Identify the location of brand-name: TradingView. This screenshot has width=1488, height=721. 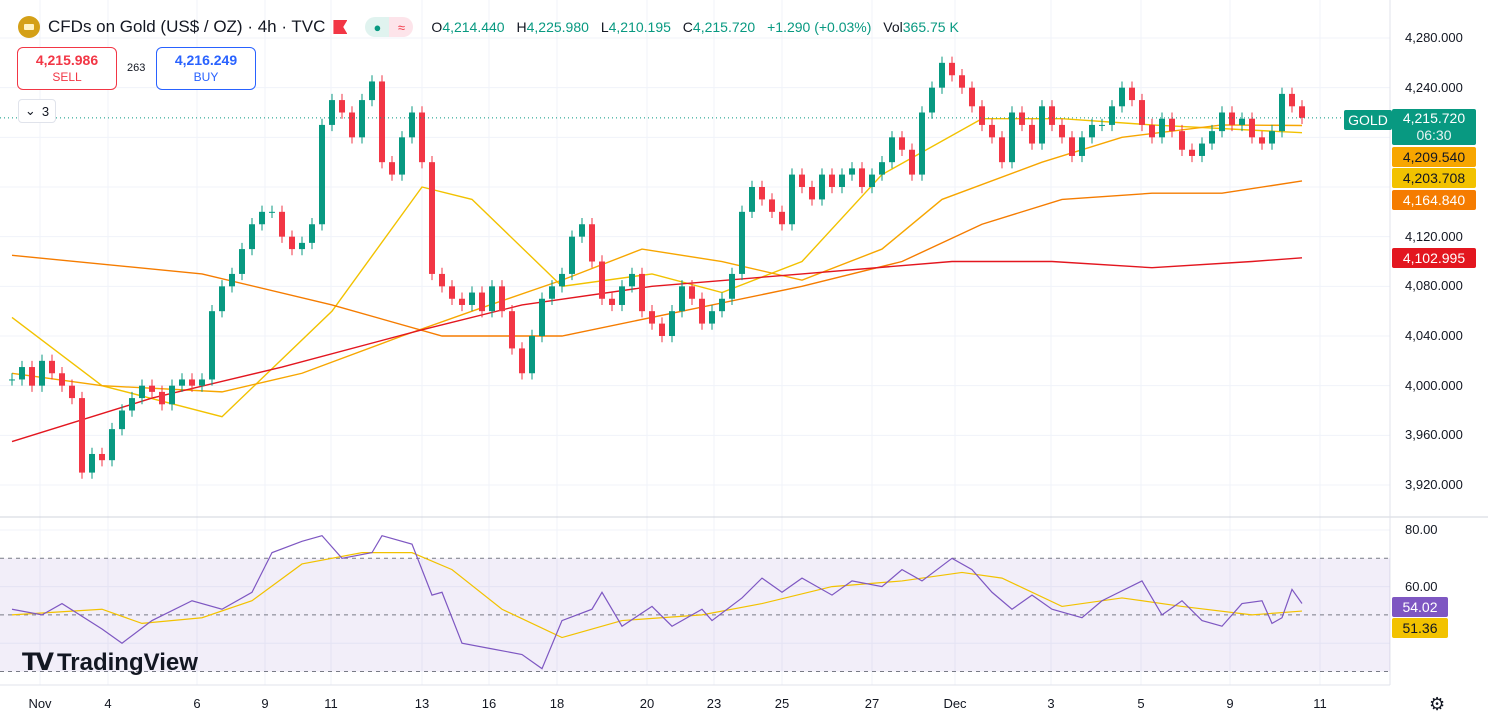
(127, 662).